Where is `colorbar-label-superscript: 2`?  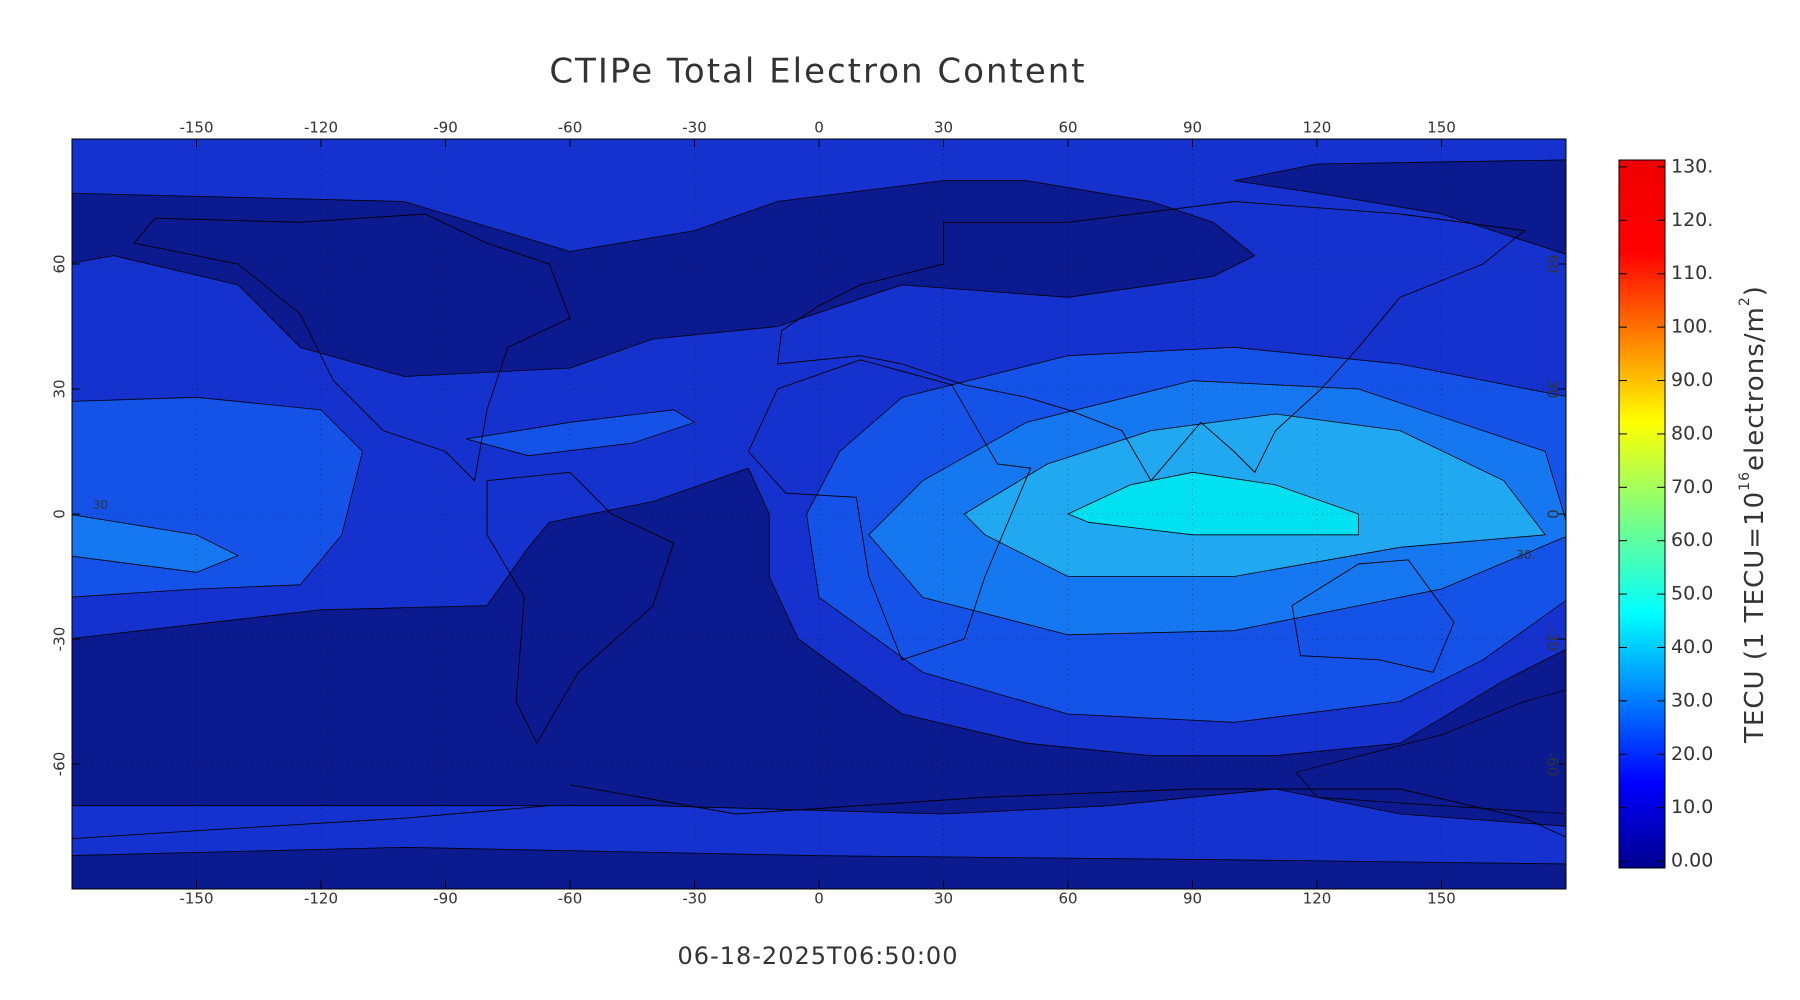 colorbar-label-superscript: 2 is located at coordinates (1745, 301).